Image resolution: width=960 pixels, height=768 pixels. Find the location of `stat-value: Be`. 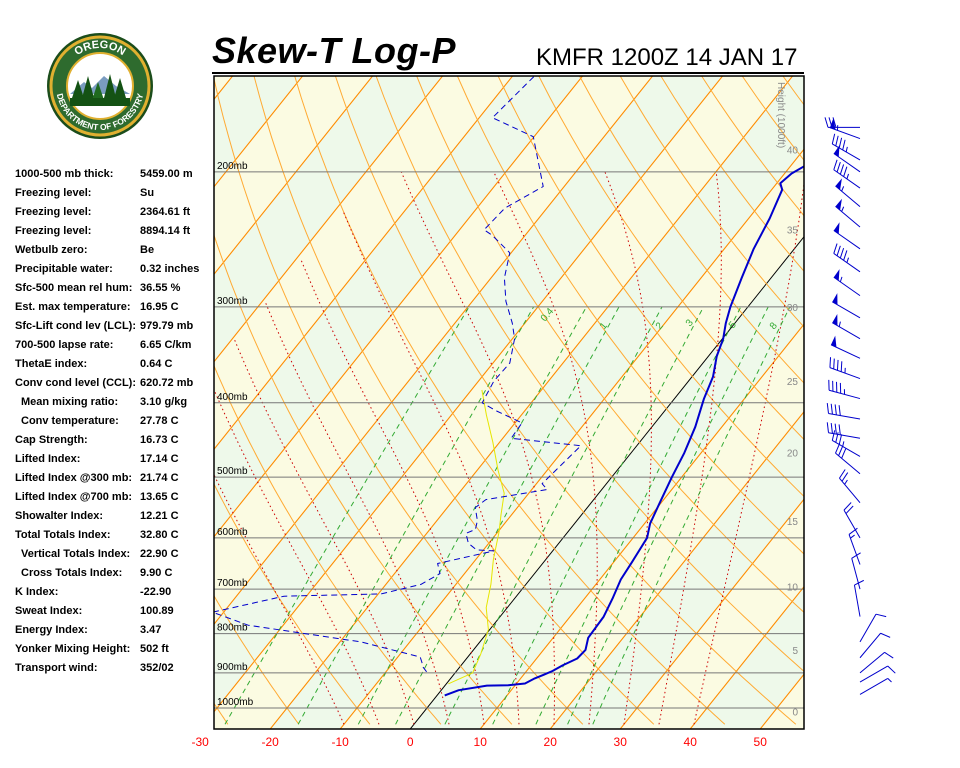

stat-value: Be is located at coordinates (147, 250).